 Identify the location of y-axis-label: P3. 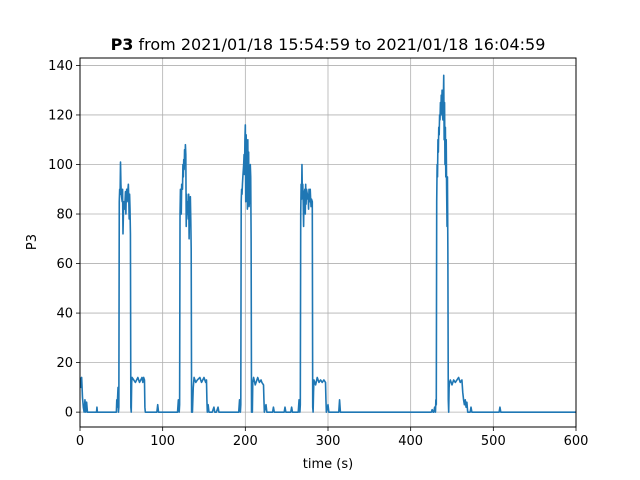
(32, 242).